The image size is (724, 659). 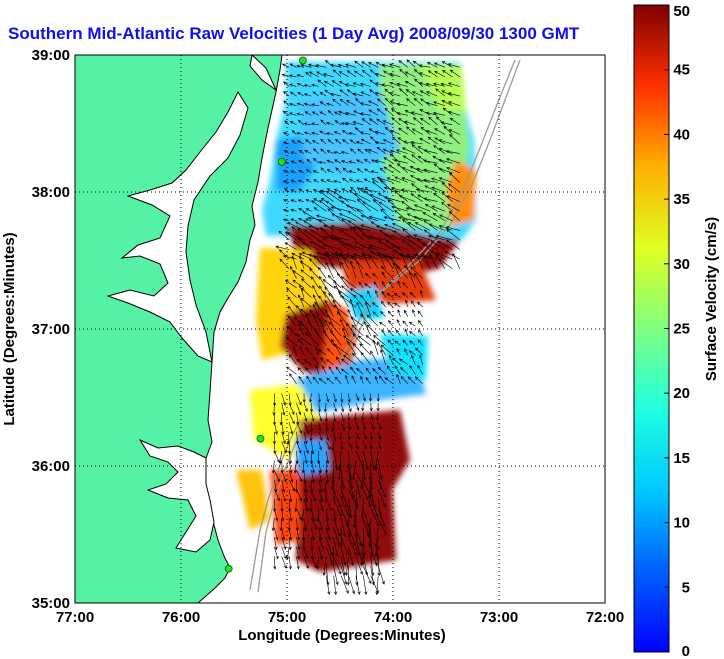 What do you see at coordinates (51, 55) in the screenshot?
I see `y-tick-label: 39:00` at bounding box center [51, 55].